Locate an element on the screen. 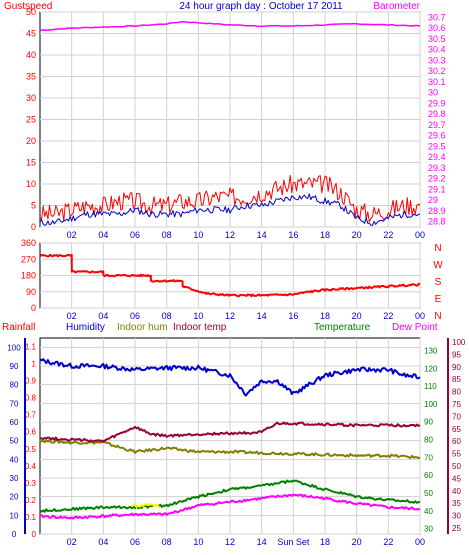  barometer-tick-label: 29.7 is located at coordinates (437, 125).